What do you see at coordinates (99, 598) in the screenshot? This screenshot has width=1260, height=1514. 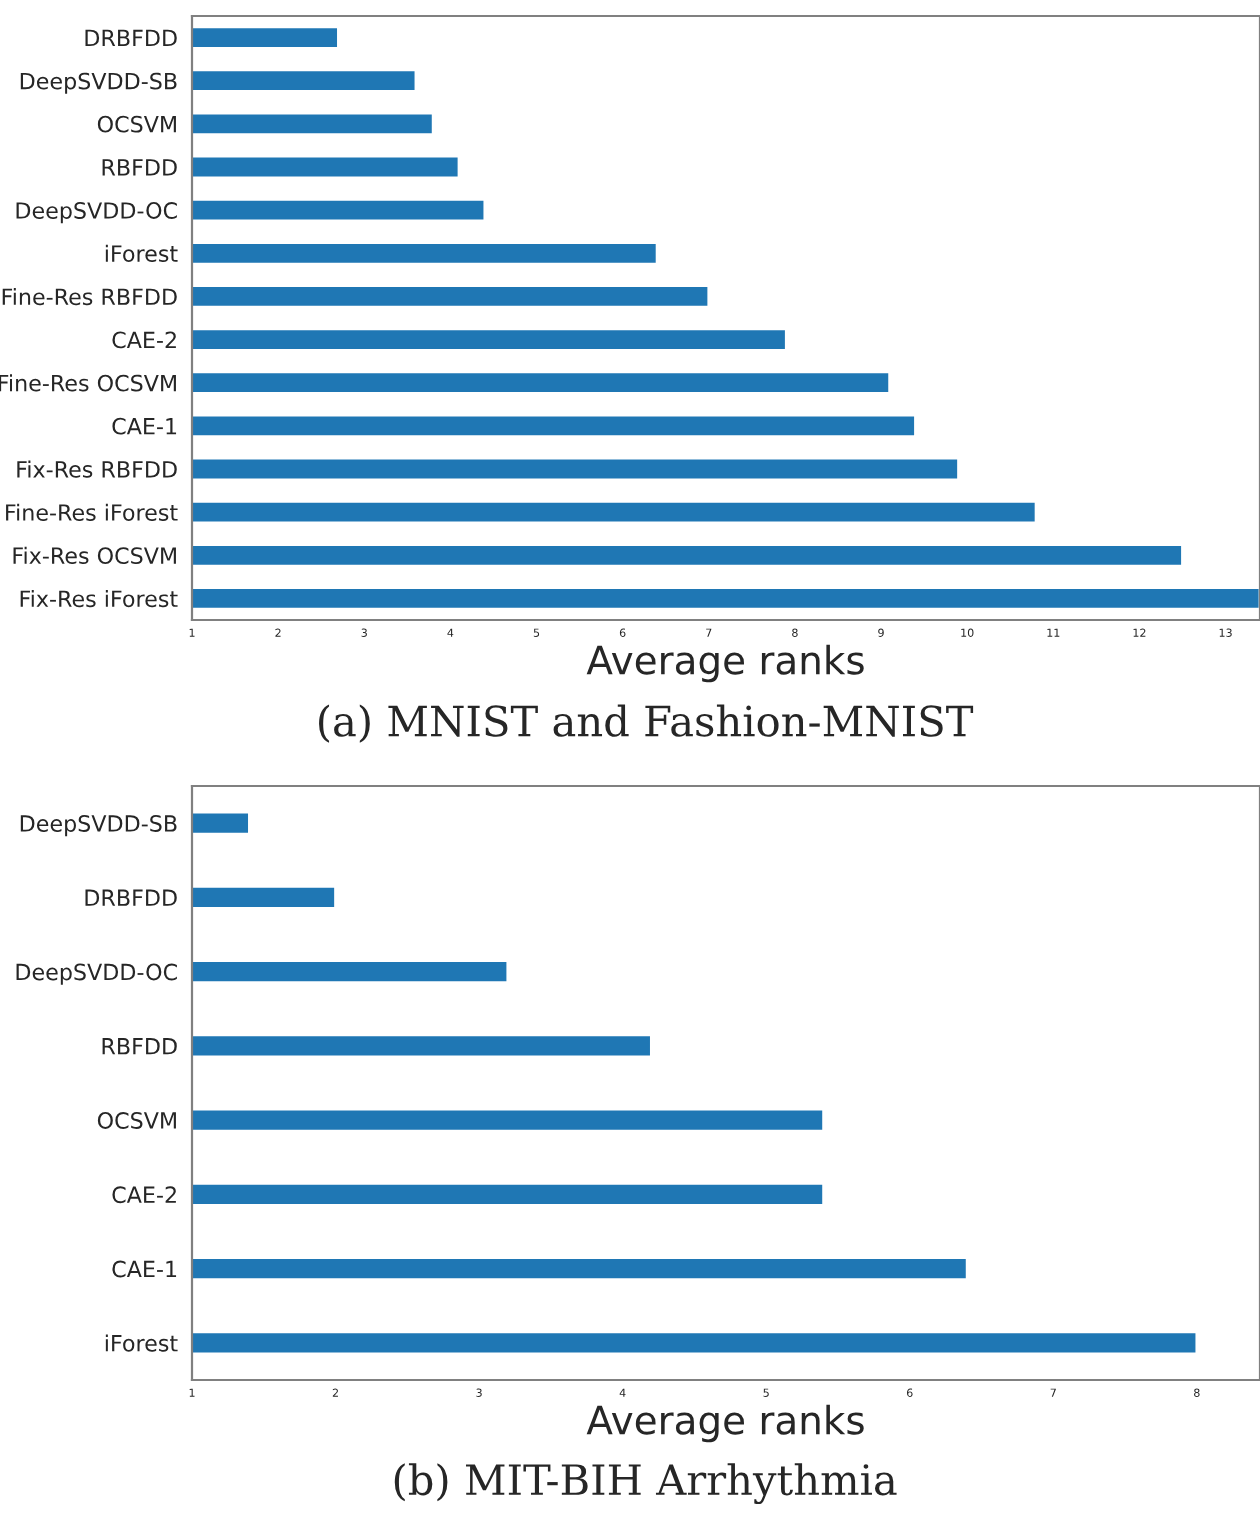 I see `y-tick-label: Fix-Res iForest` at bounding box center [99, 598].